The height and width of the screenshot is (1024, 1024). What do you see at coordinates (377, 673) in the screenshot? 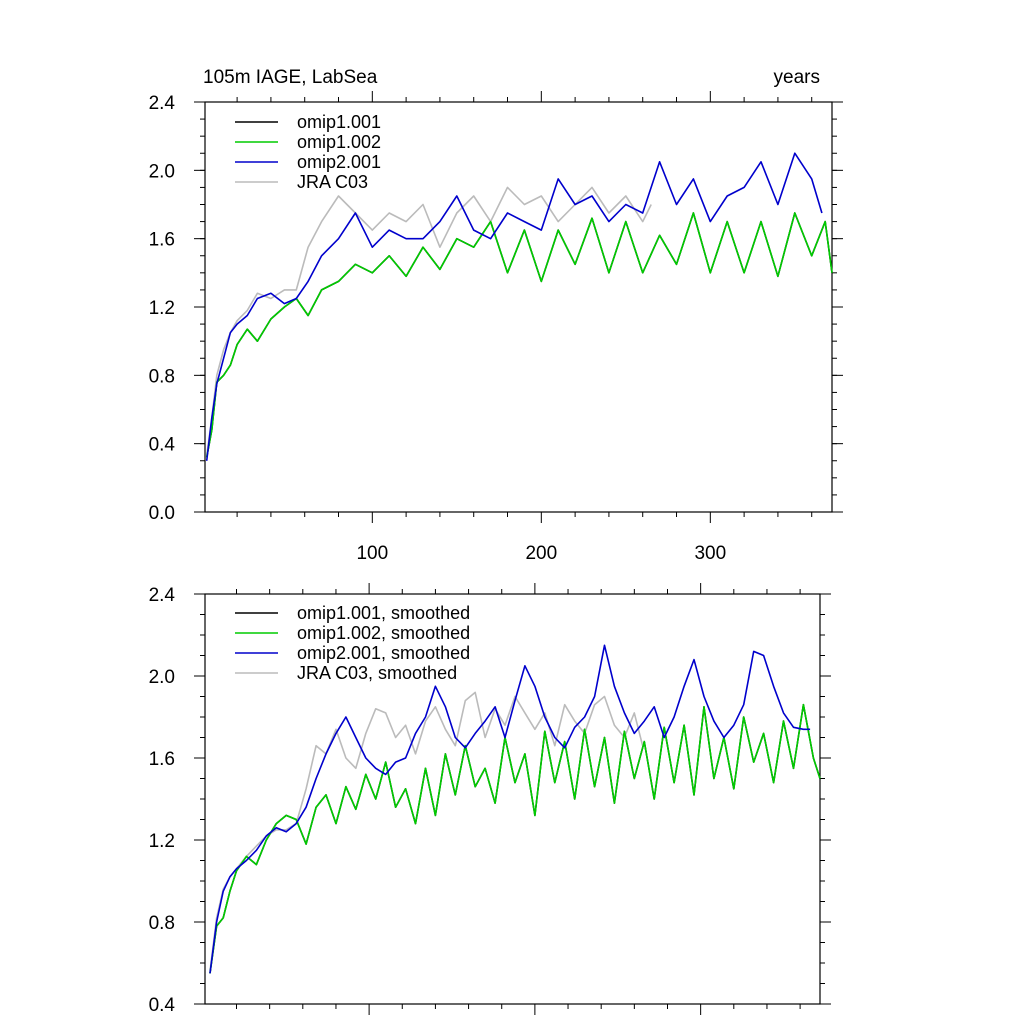
I see `legend-label: JRA C03, smoothed` at bounding box center [377, 673].